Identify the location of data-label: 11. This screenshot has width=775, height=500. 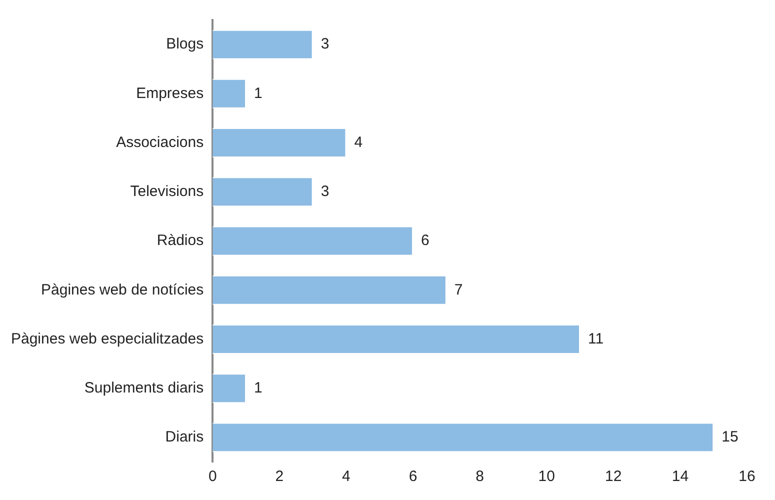
(596, 339).